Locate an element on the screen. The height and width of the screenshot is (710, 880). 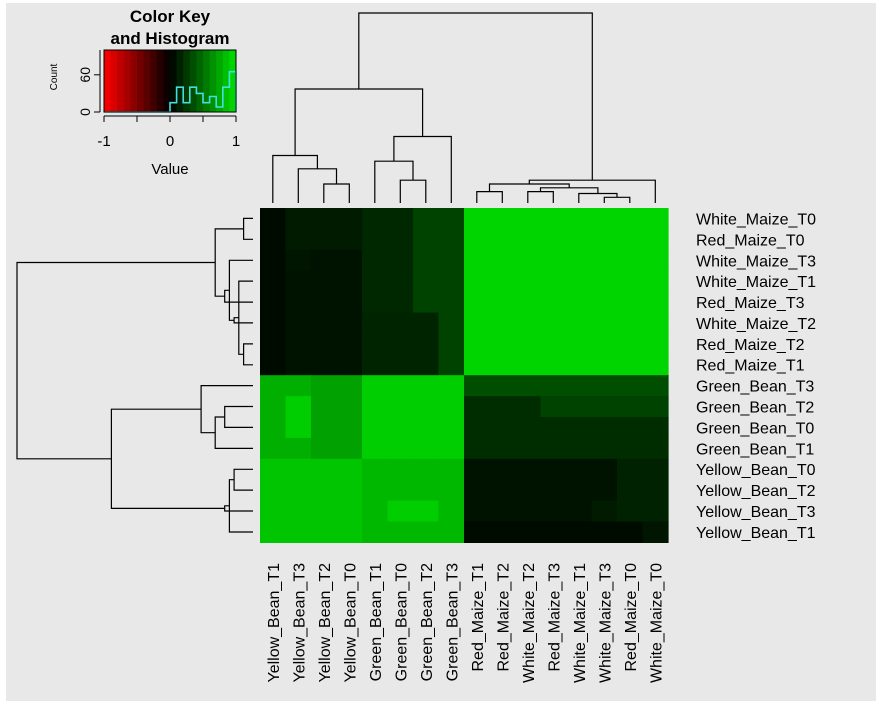
color-key-x-tick-label: 1 is located at coordinates (236, 141).